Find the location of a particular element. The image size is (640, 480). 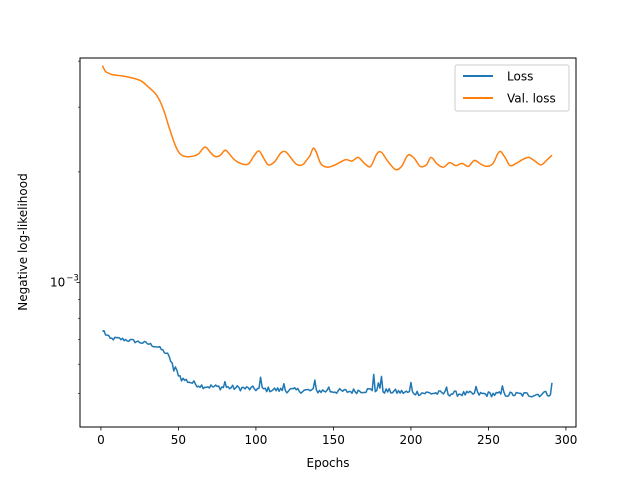

x-tick-label: 0 is located at coordinates (101, 440).